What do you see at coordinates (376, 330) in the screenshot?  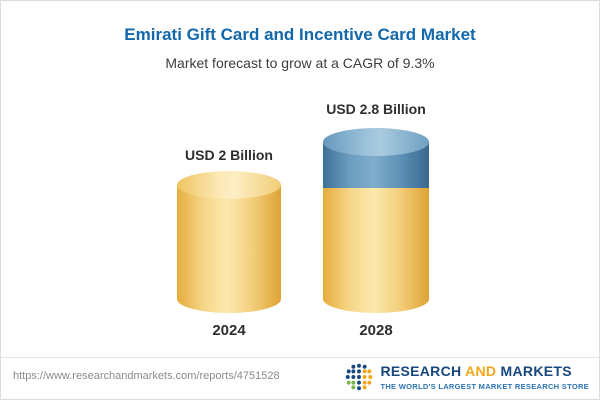 I see `x-axis-label-2028: 2028` at bounding box center [376, 330].